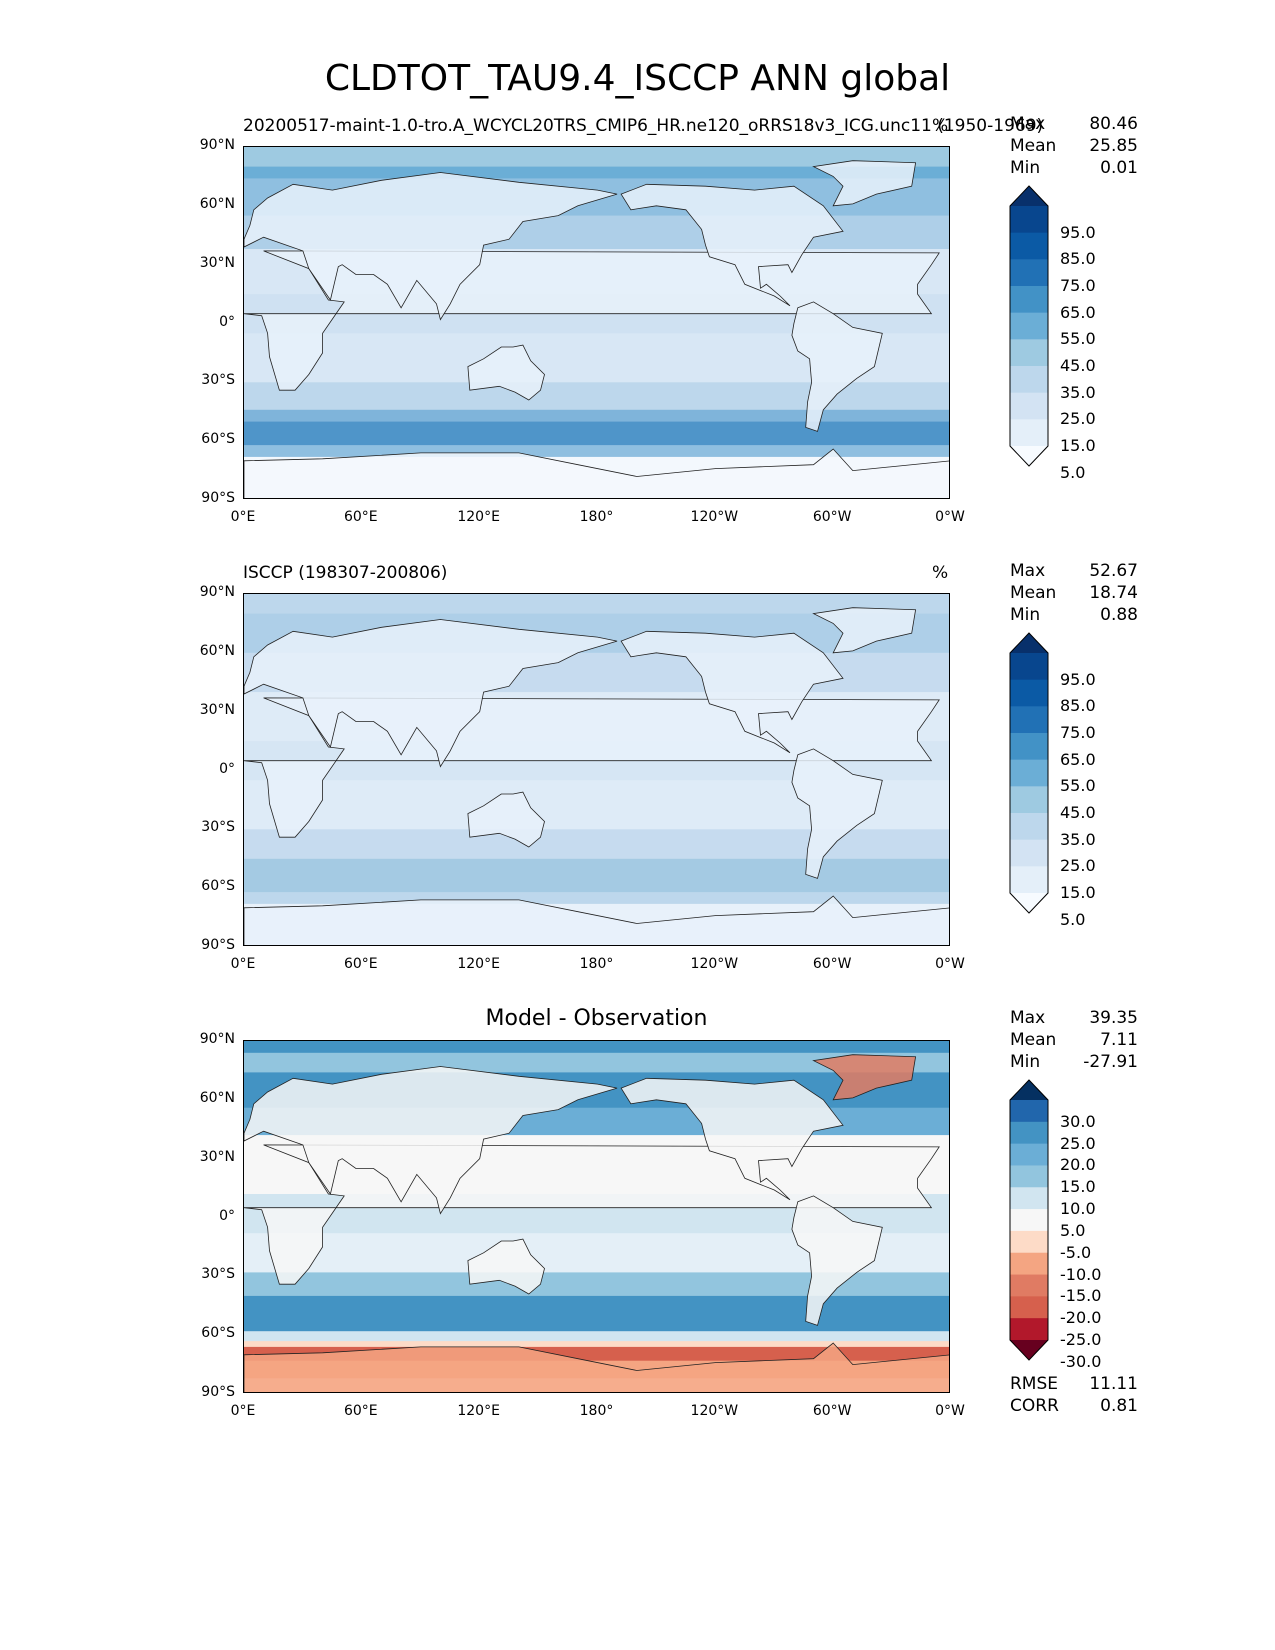  I want to click on stat-row: Max 39.35, so click(1074, 1018).